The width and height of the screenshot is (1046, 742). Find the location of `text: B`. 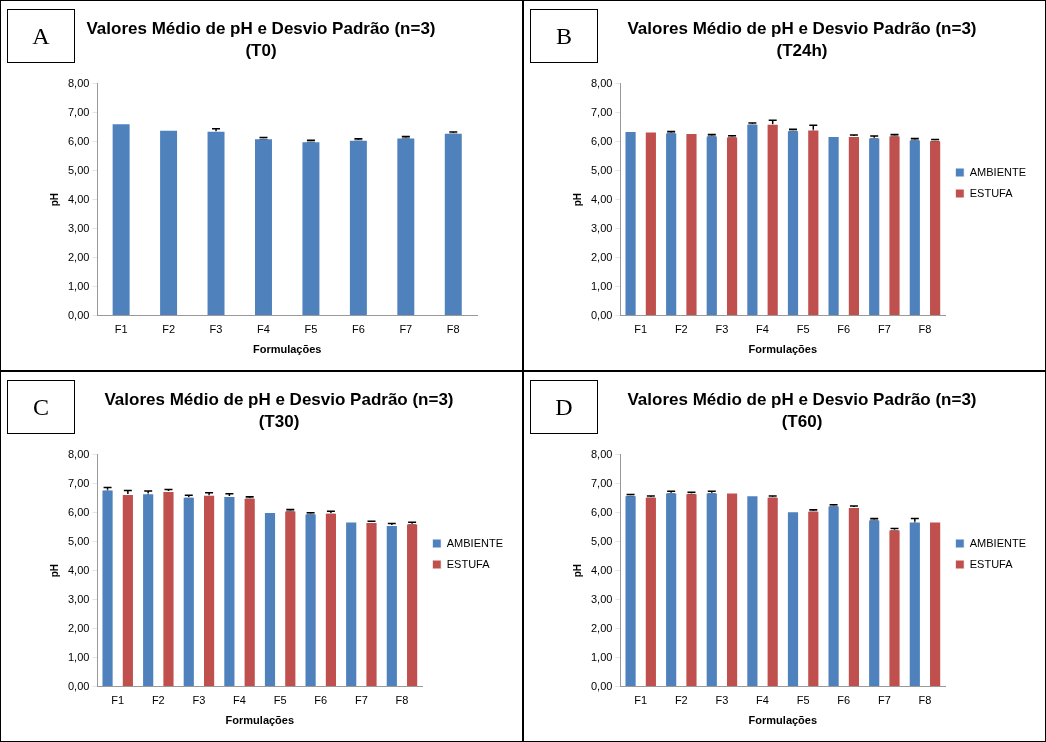

text: B is located at coordinates (564, 36).